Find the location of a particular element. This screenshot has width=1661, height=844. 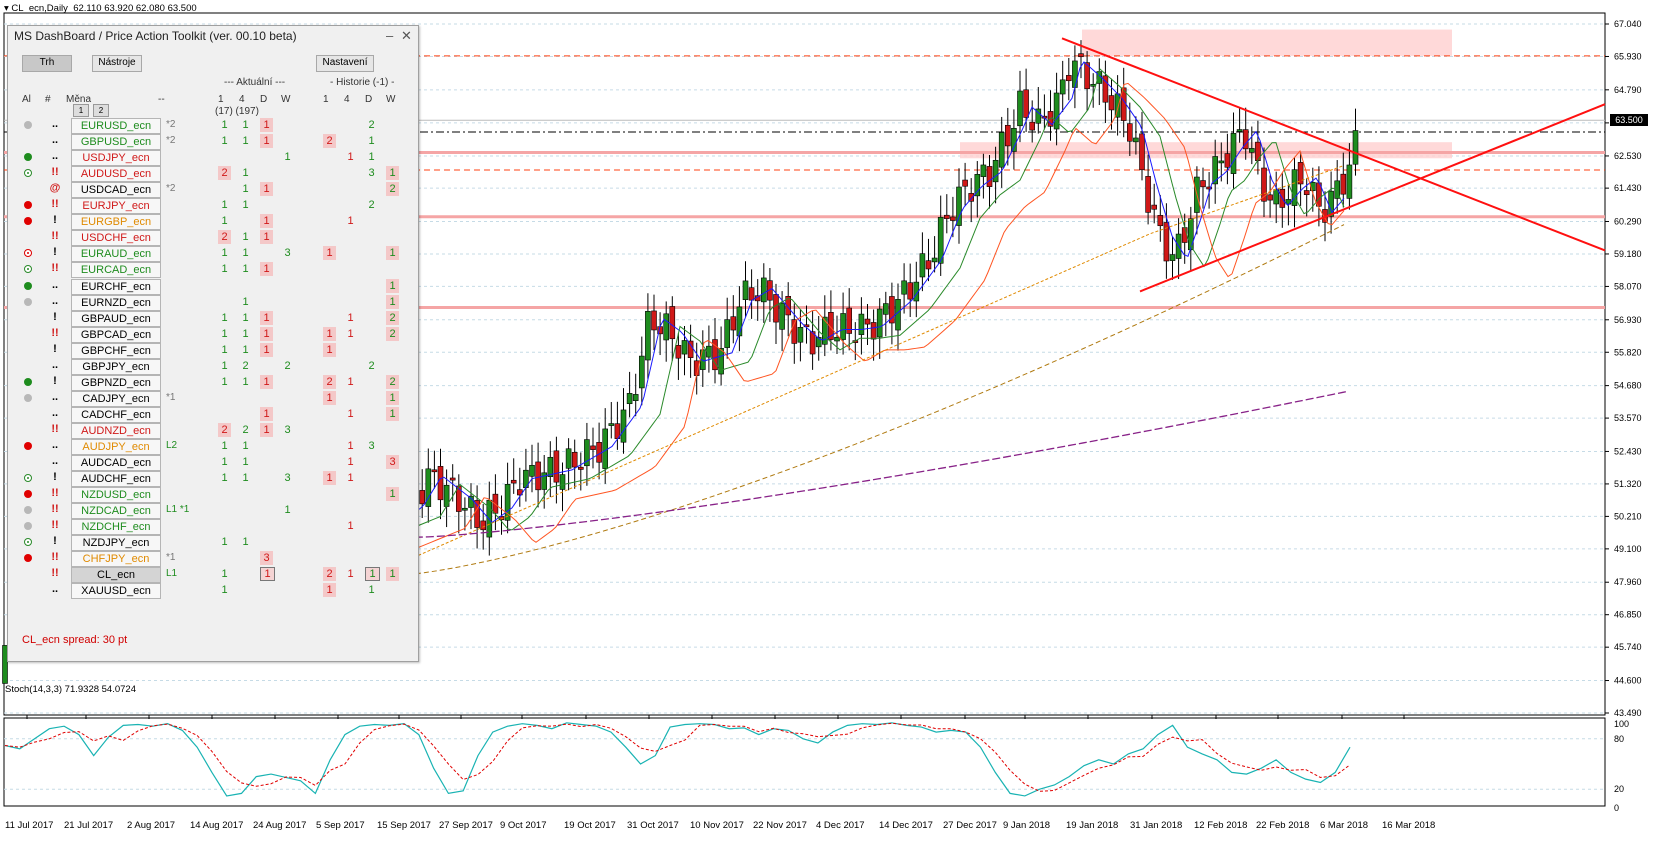

symbol-button: GBPNZD_ecn is located at coordinates (116, 382).